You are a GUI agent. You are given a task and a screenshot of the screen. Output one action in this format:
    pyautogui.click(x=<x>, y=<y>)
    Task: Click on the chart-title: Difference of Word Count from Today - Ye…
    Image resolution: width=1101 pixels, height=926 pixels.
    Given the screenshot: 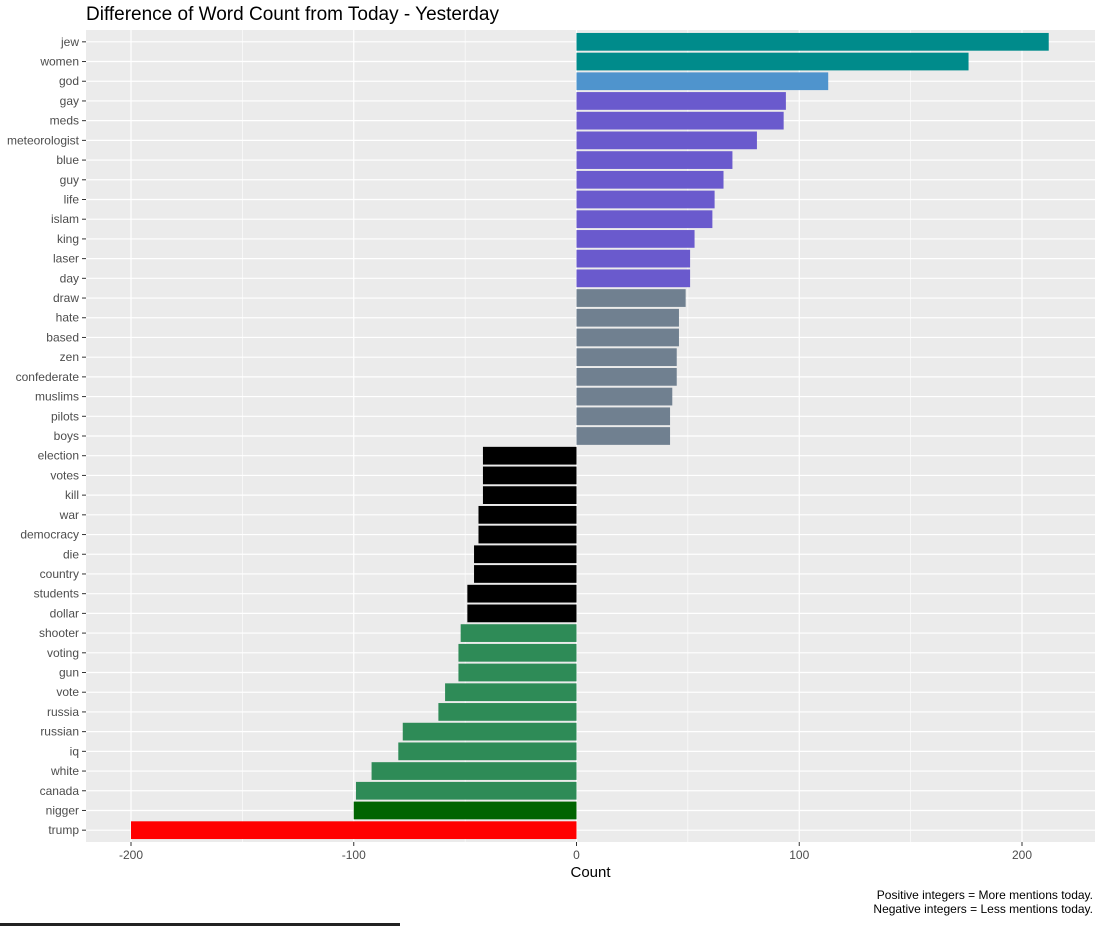 What is the action you would take?
    pyautogui.click(x=292, y=14)
    